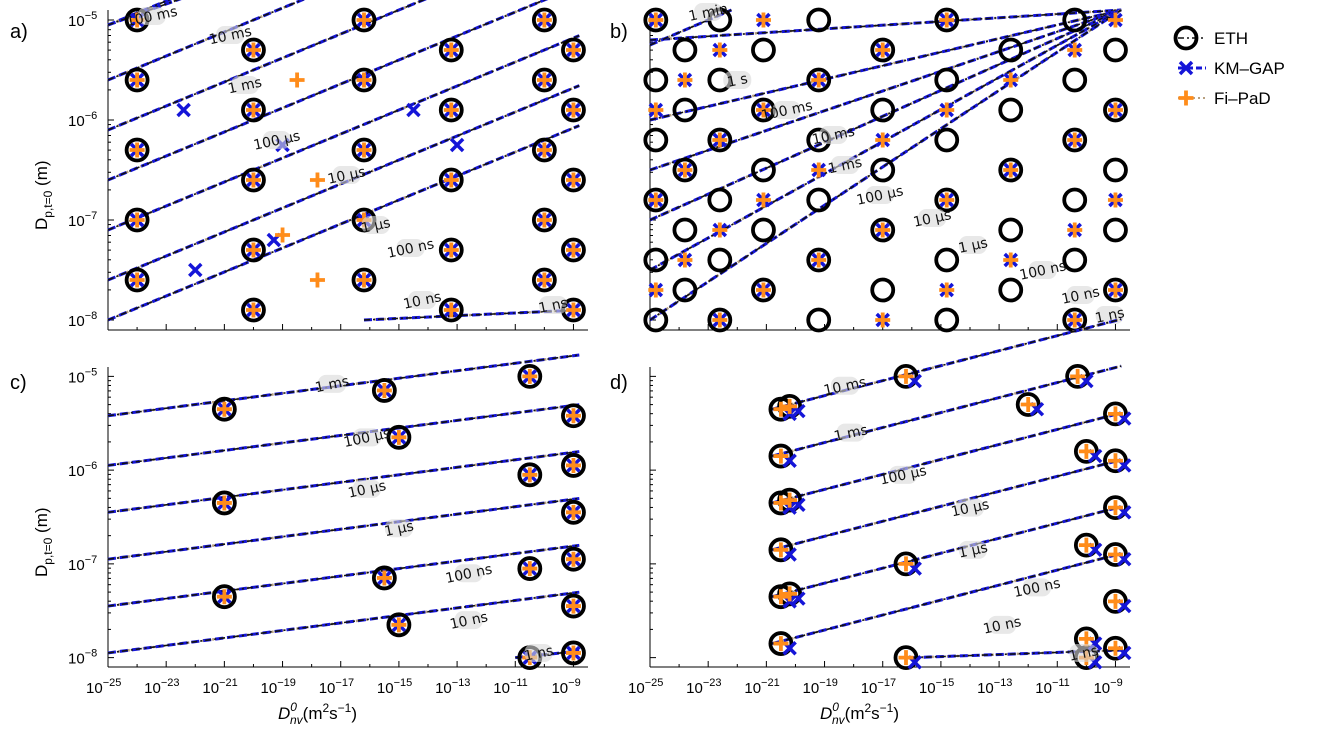 Image resolution: width=1323 pixels, height=735 pixels. Describe the element at coordinates (1229, 66) in the screenshot. I see `legend: ETH KM–GAP Fi–PaD` at that location.